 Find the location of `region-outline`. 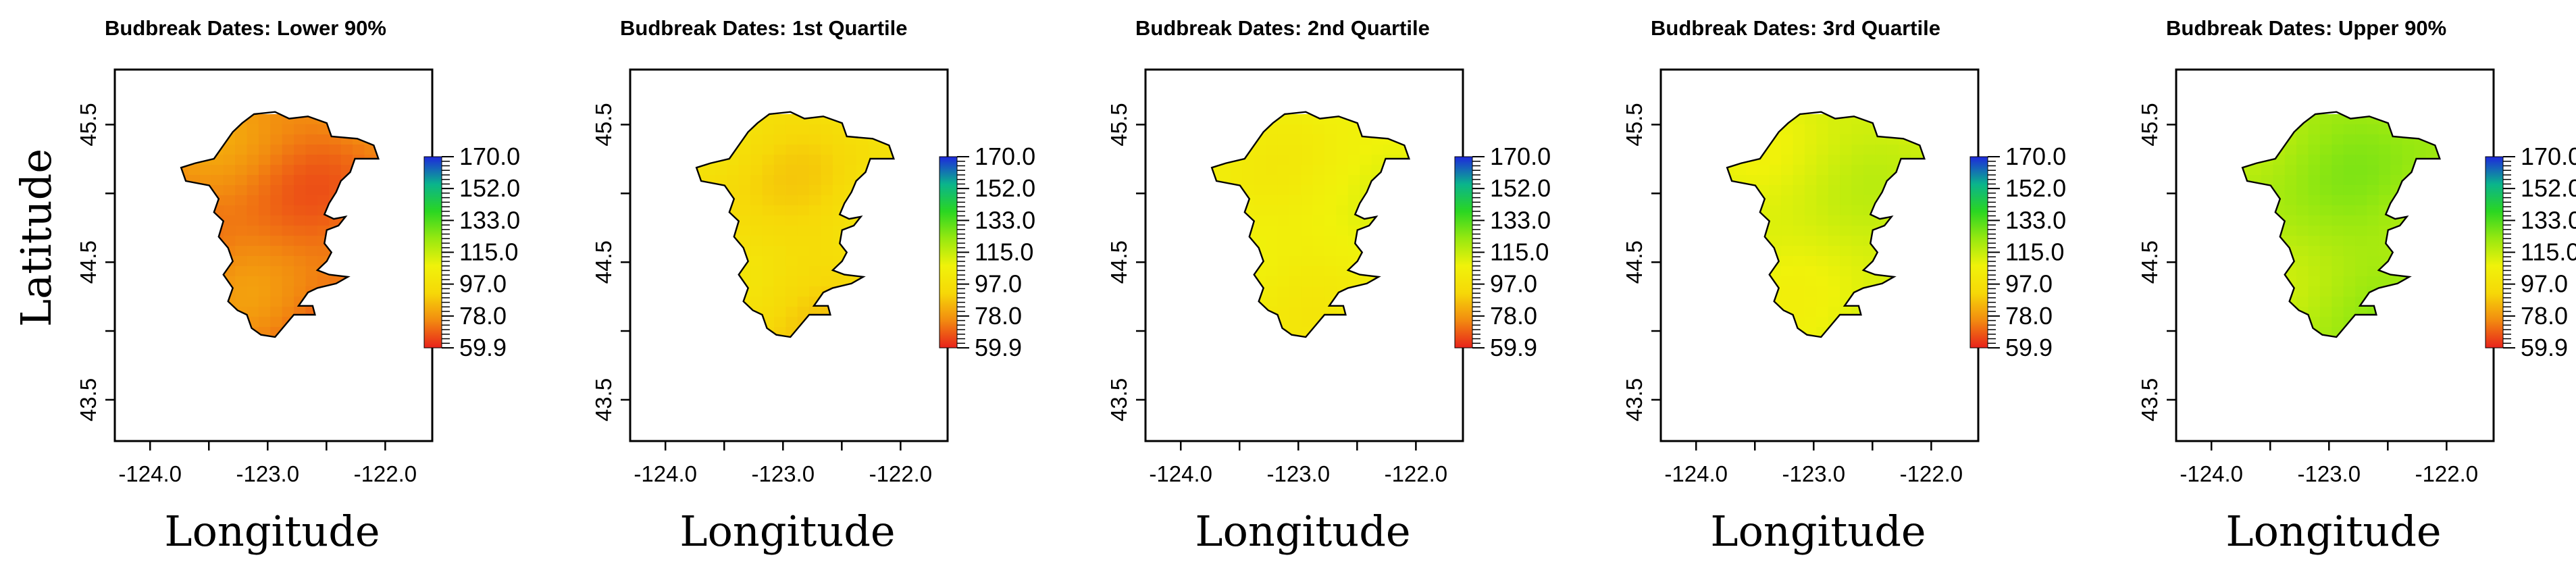

region-outline is located at coordinates (795, 224).